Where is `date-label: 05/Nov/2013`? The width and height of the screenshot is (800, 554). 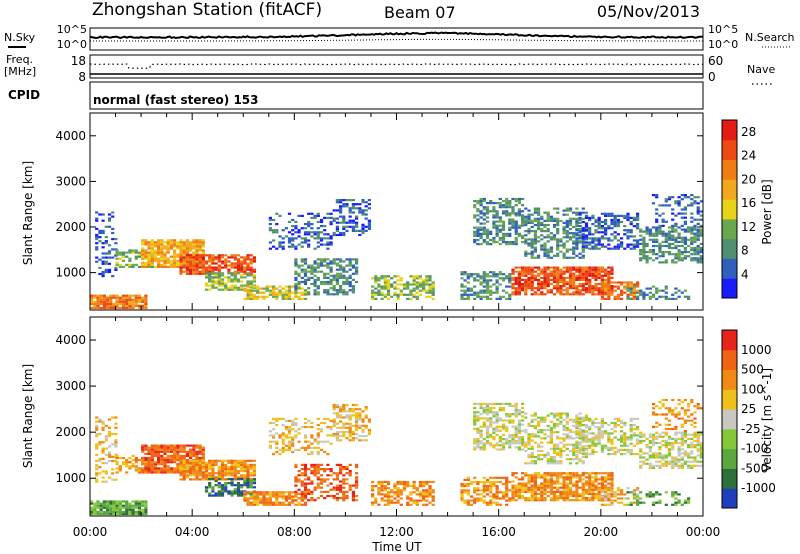
date-label: 05/Nov/2013 is located at coordinates (648, 11).